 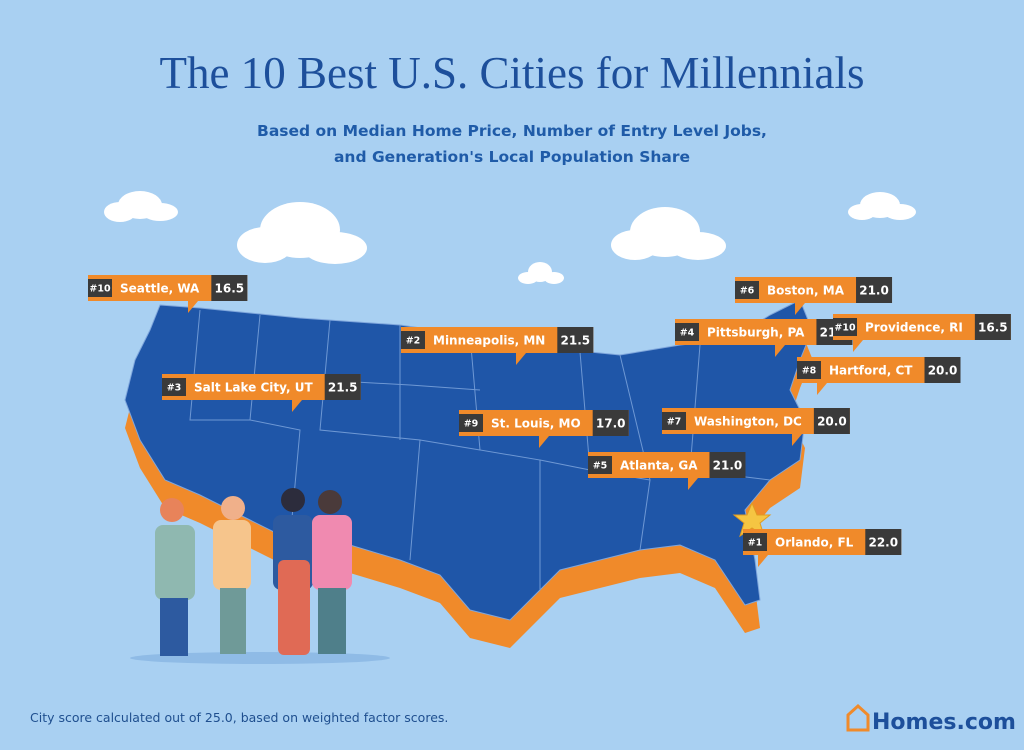 I want to click on city-name: Providence, RI, so click(x=914, y=328).